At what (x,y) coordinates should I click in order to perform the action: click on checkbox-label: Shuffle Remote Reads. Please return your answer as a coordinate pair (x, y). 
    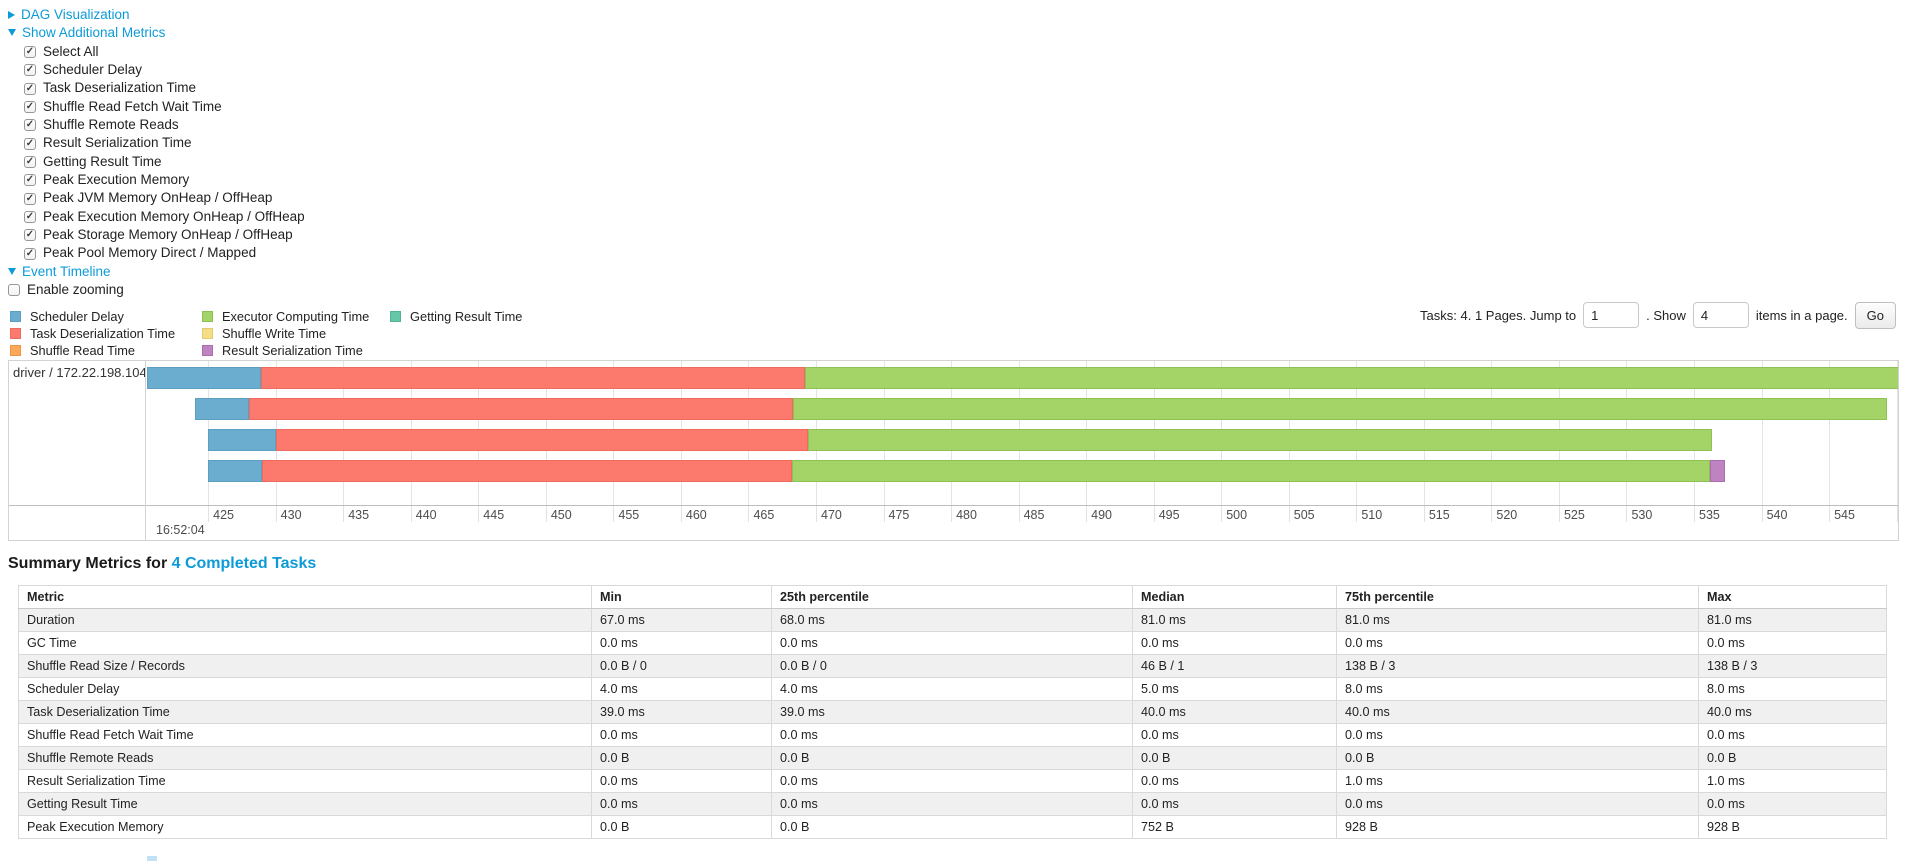
    Looking at the image, I should click on (111, 125).